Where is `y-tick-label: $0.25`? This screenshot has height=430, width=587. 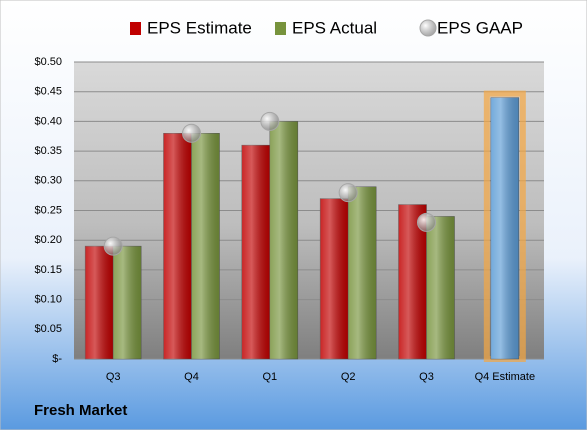 y-tick-label: $0.25 is located at coordinates (48, 210).